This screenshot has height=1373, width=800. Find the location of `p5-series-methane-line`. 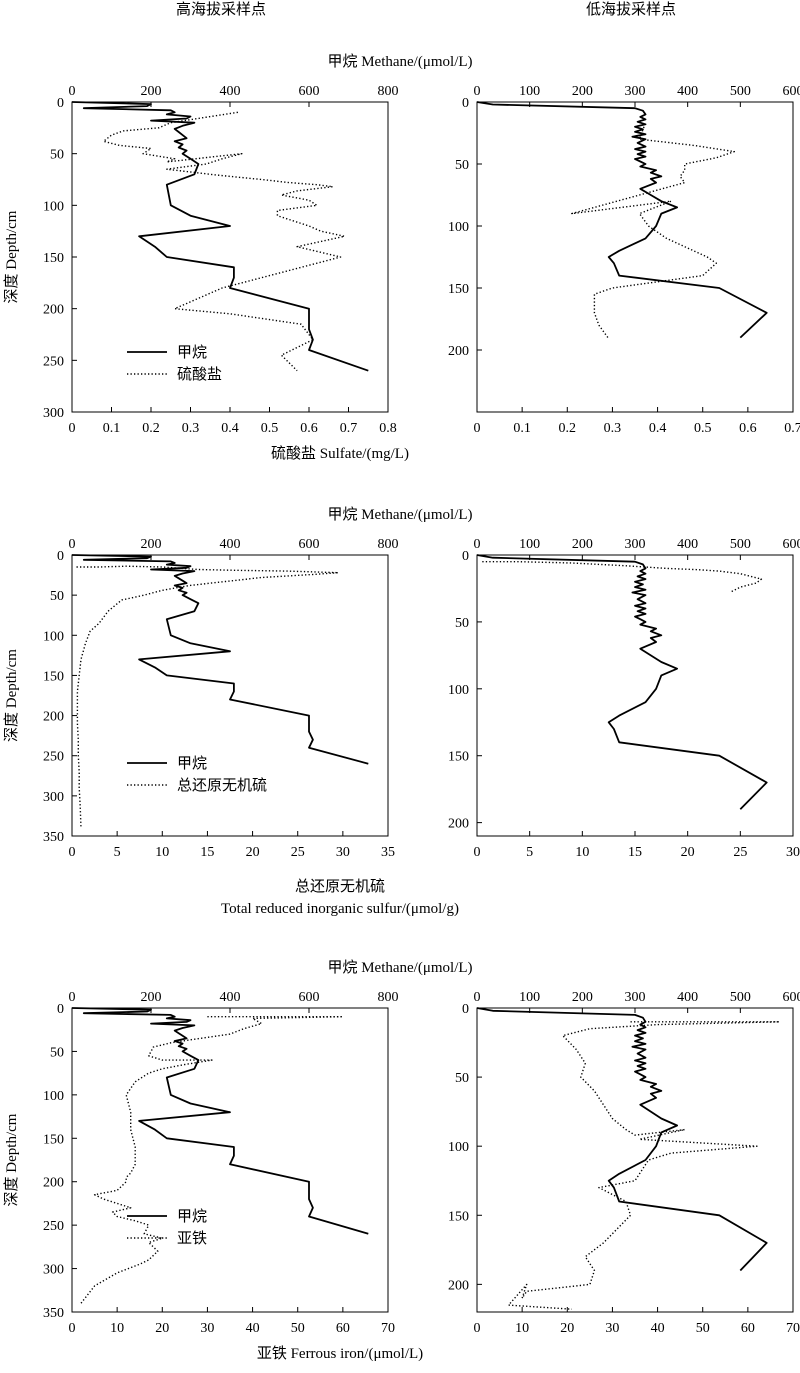

p5-series-methane-line is located at coordinates (220, 1121).